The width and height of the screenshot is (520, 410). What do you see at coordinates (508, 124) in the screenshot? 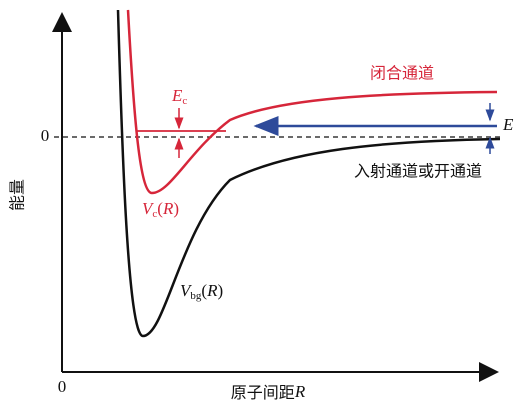
I see `energy-label: E` at bounding box center [508, 124].